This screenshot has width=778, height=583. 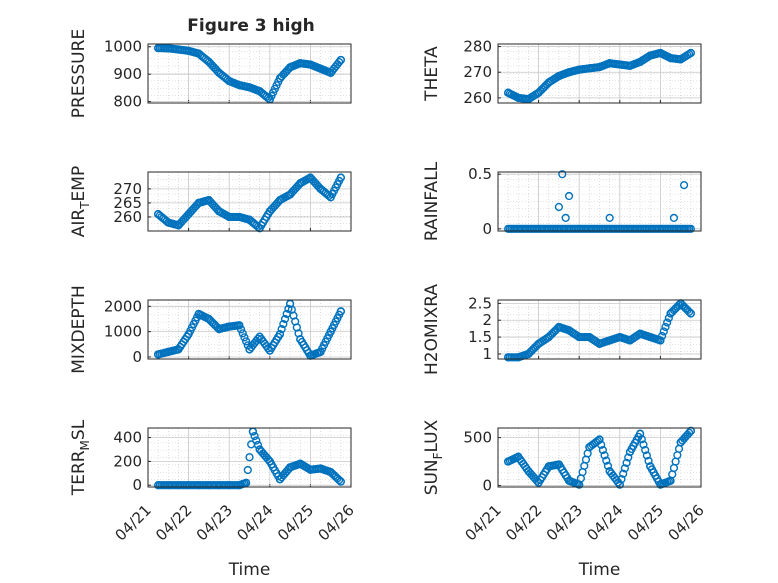 I want to click on subplot-5: 0 1000 2000 MIXDEPTH, so click(x=210, y=329).